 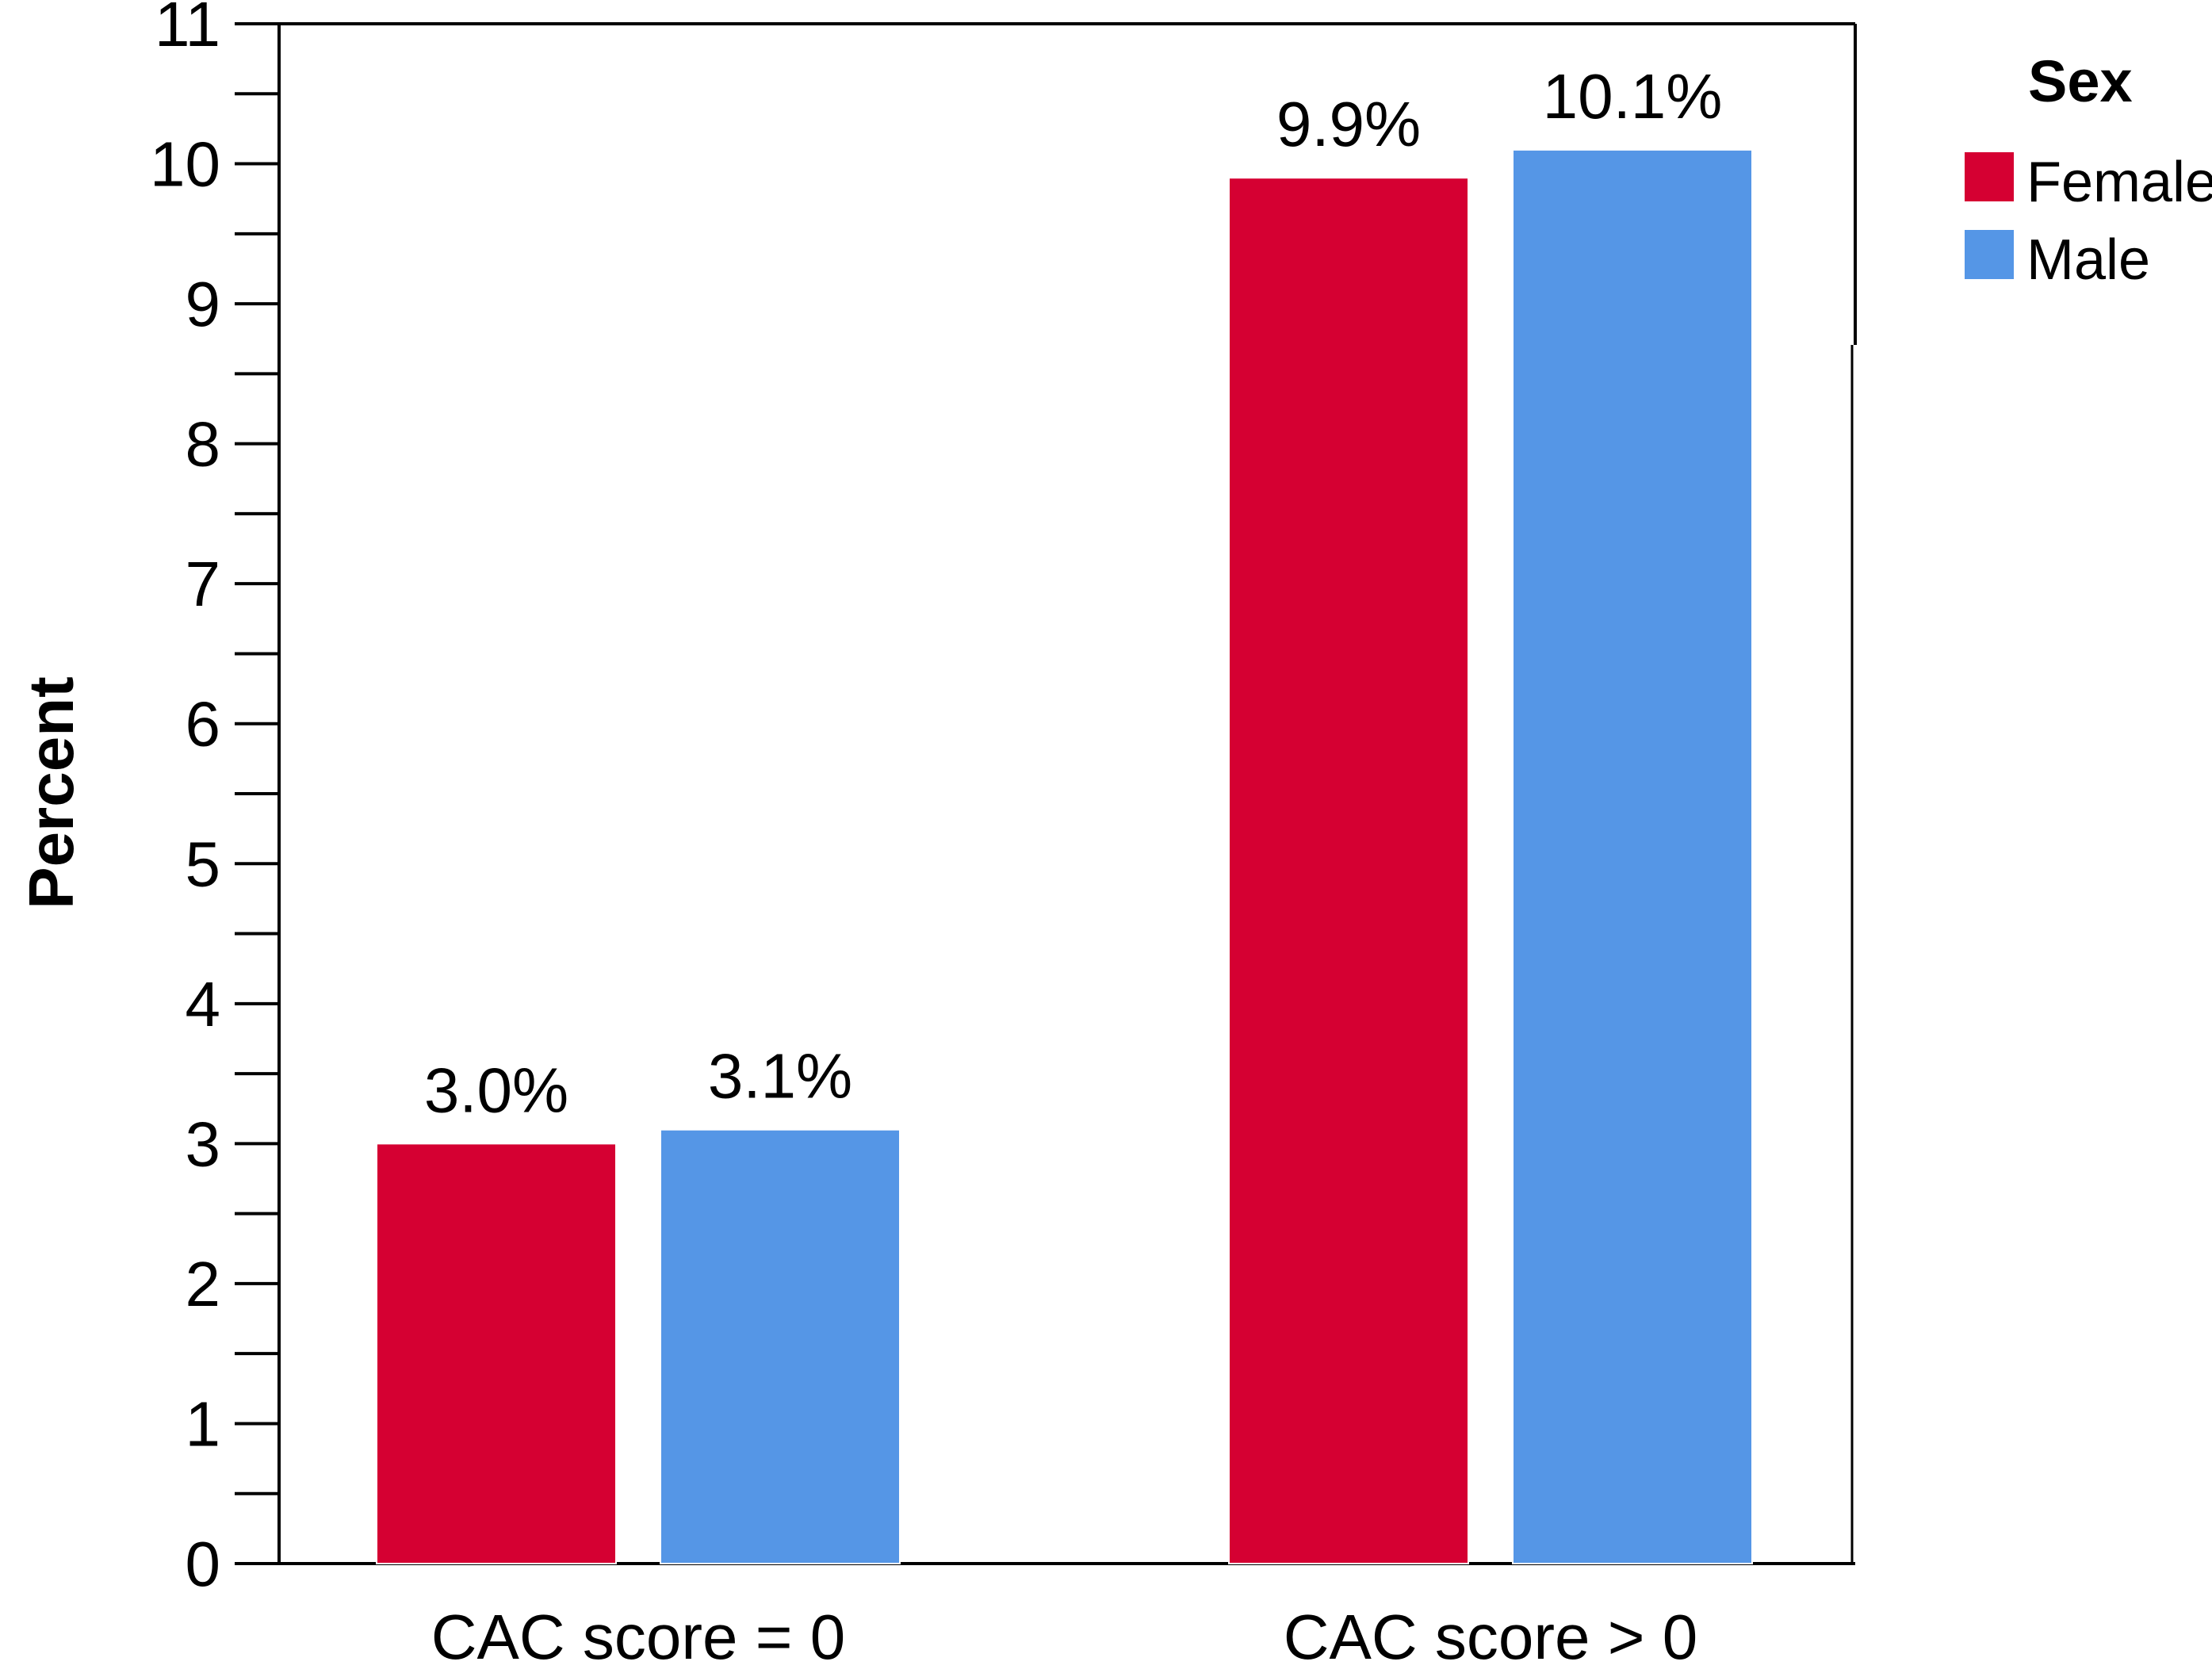 I want to click on y-tick-label: 0, so click(x=203, y=1564).